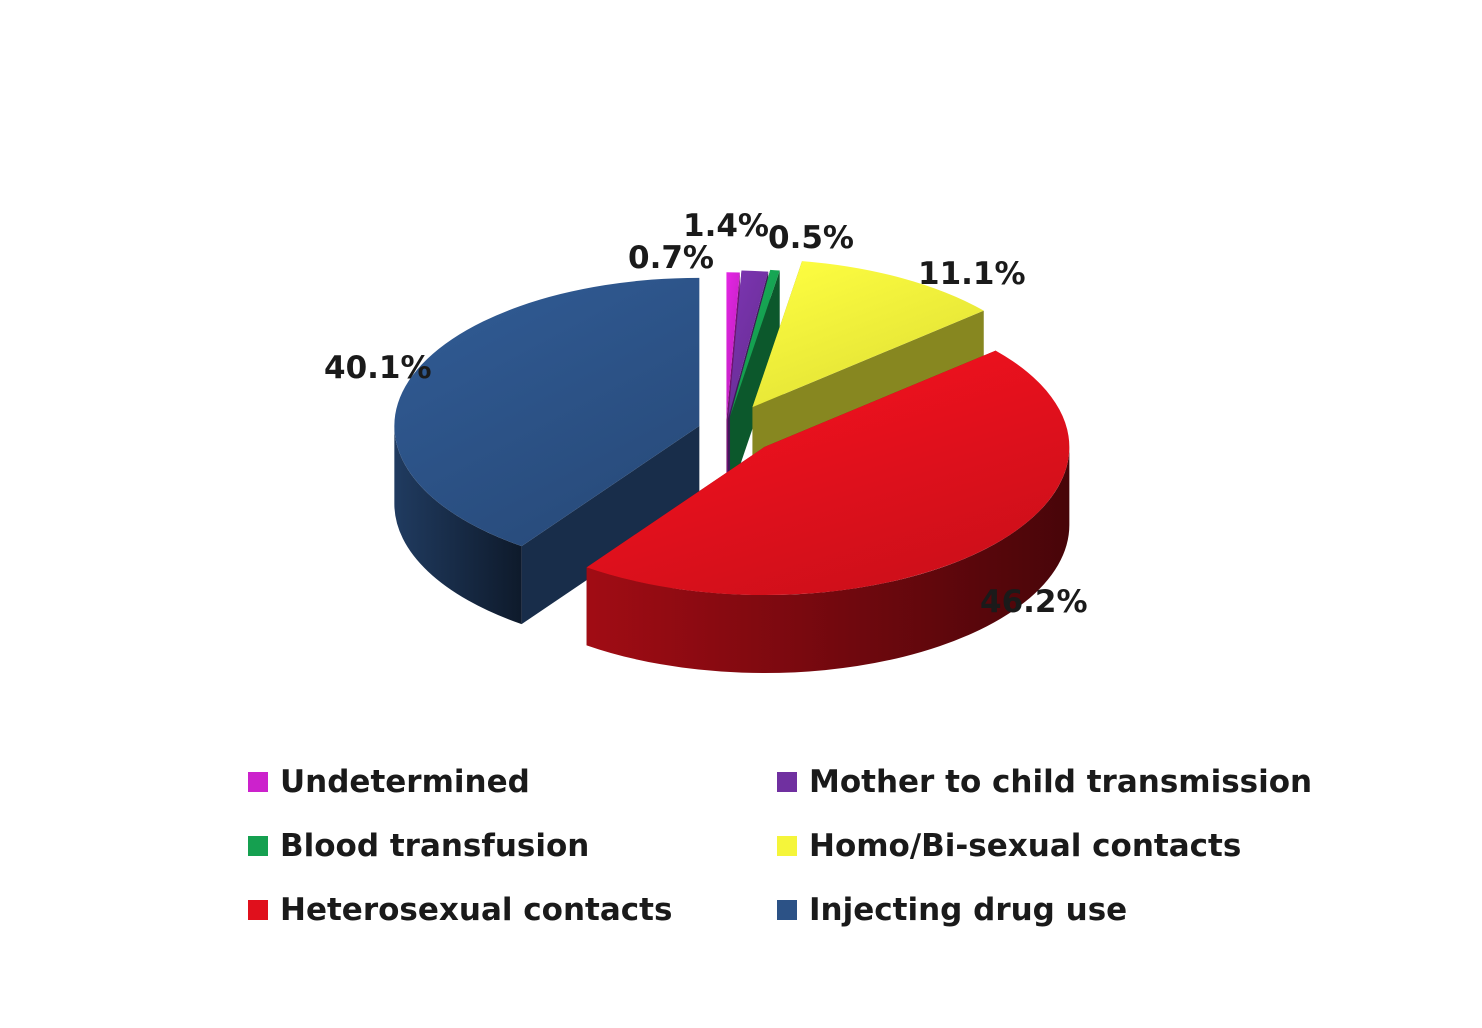  What do you see at coordinates (787, 910) in the screenshot?
I see `legend-swatch-injecting-drug-use` at bounding box center [787, 910].